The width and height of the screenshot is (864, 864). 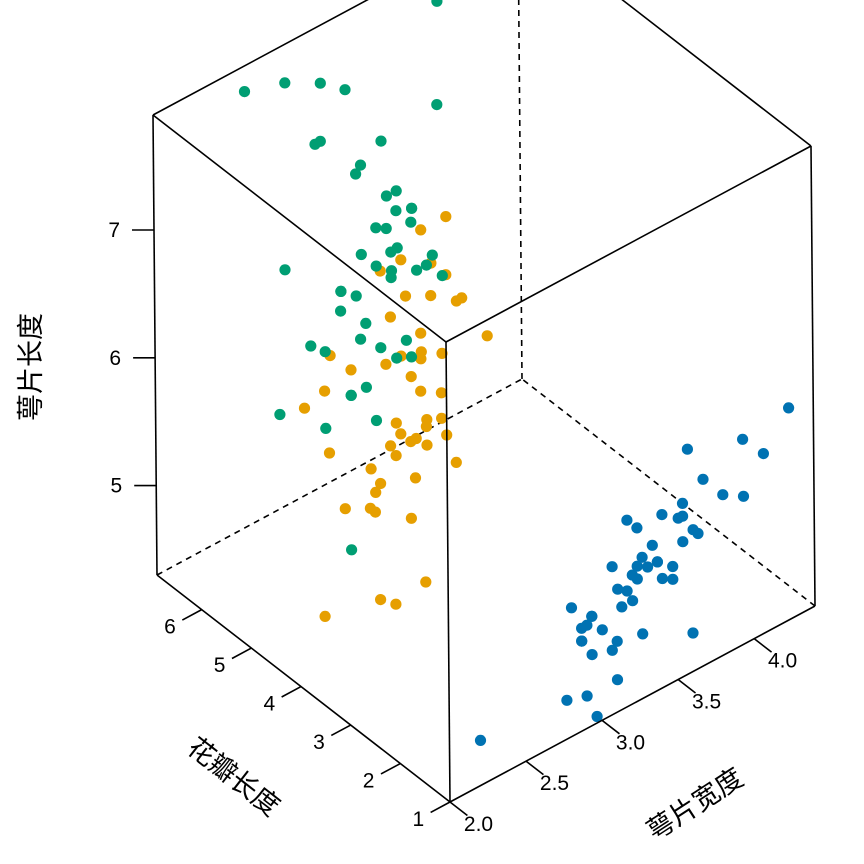 What do you see at coordinates (782, 661) in the screenshot?
I see `x-axis-tick-label: 4.0` at bounding box center [782, 661].